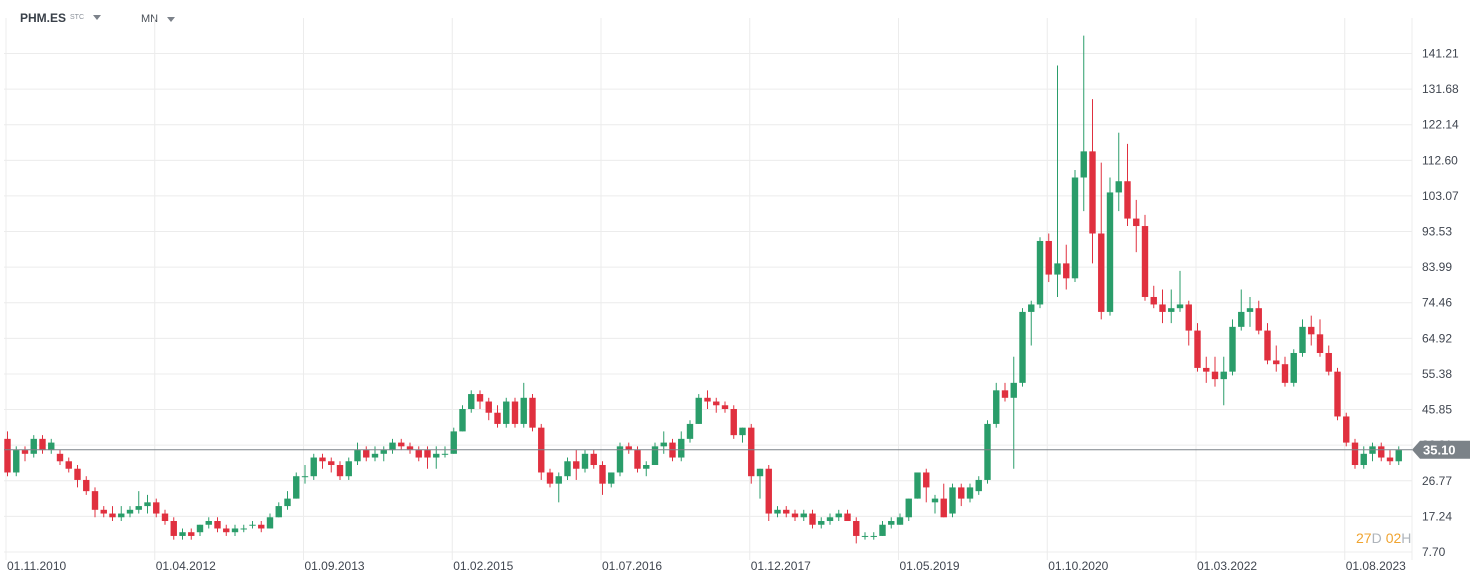  What do you see at coordinates (1437, 410) in the screenshot?
I see `y-tick-label: 45.85` at bounding box center [1437, 410].